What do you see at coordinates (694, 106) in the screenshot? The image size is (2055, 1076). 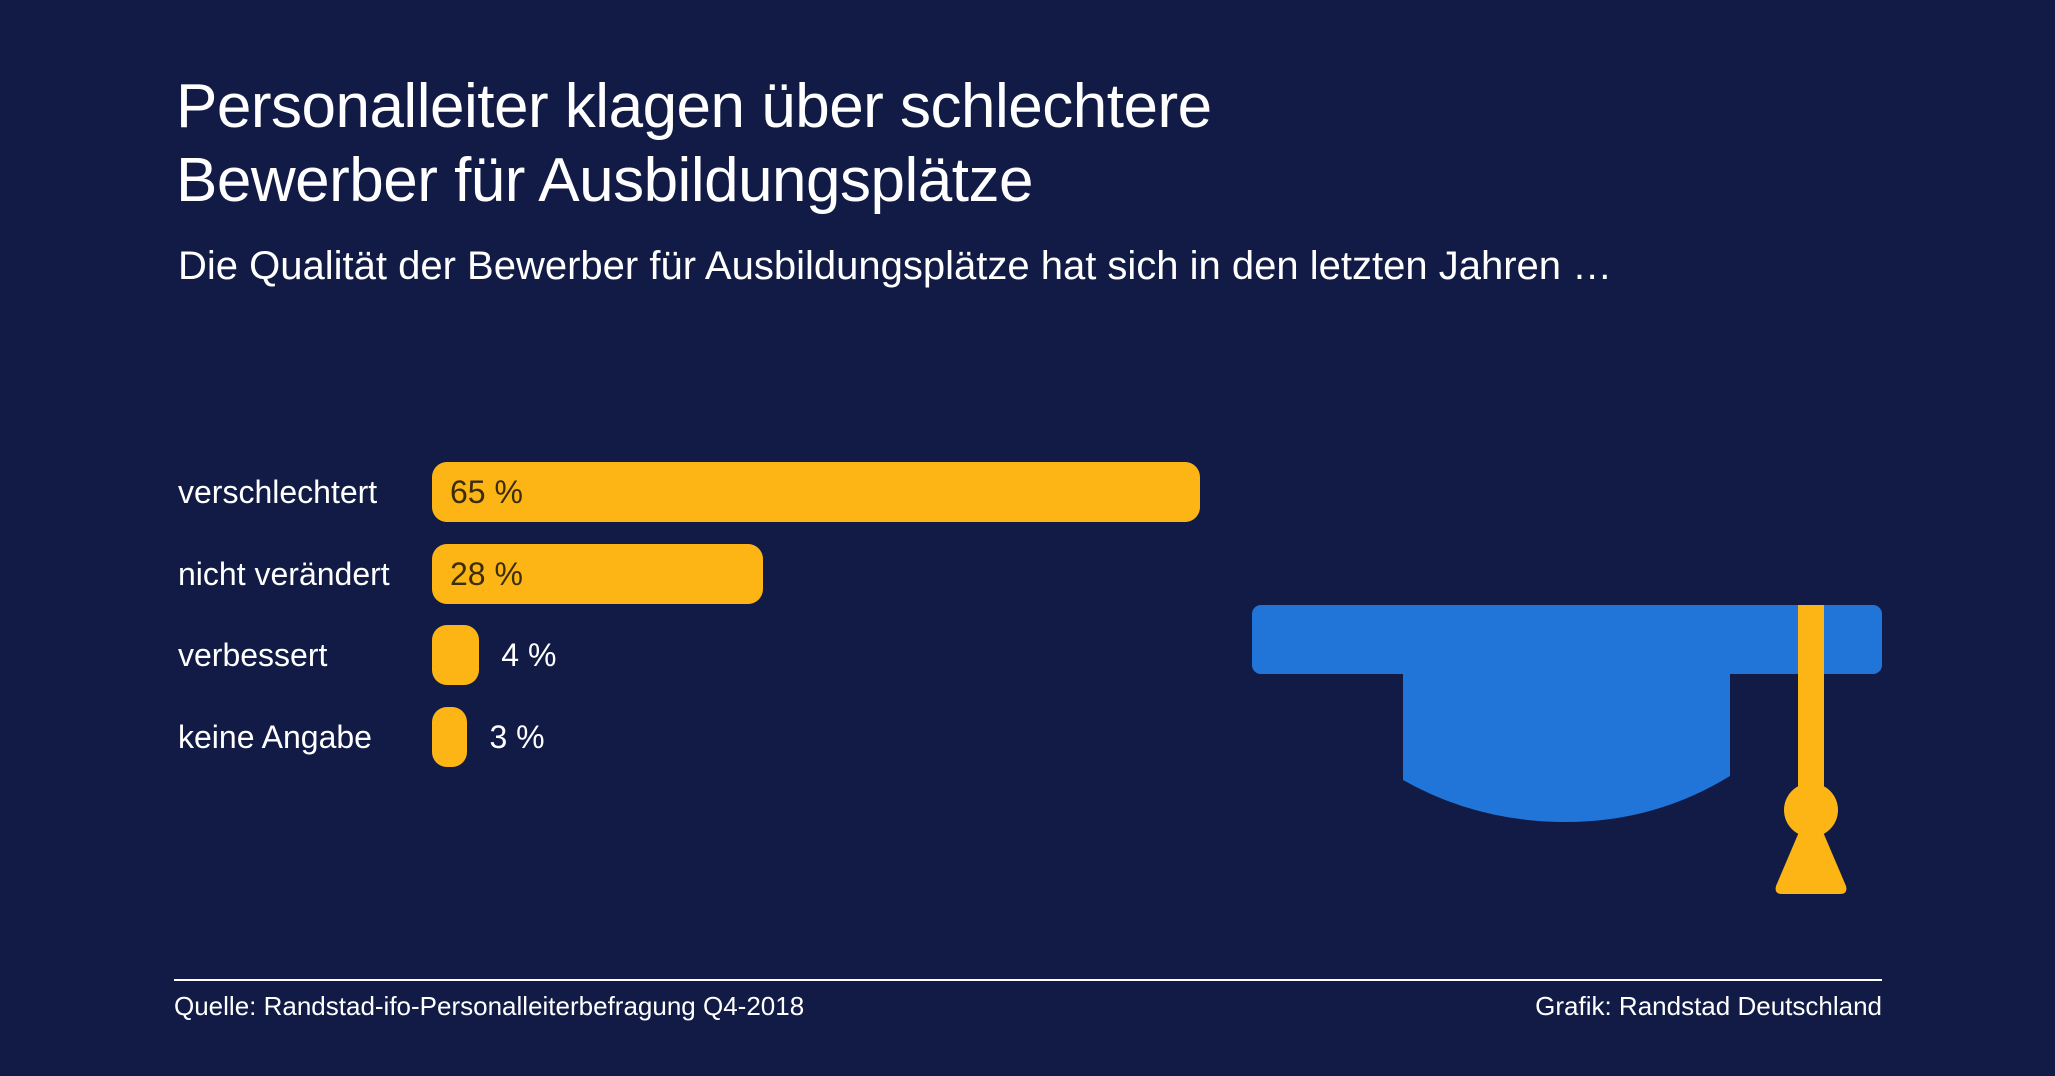 I see `chart-title-line-1: Personalleiter klagen über schlechtere` at bounding box center [694, 106].